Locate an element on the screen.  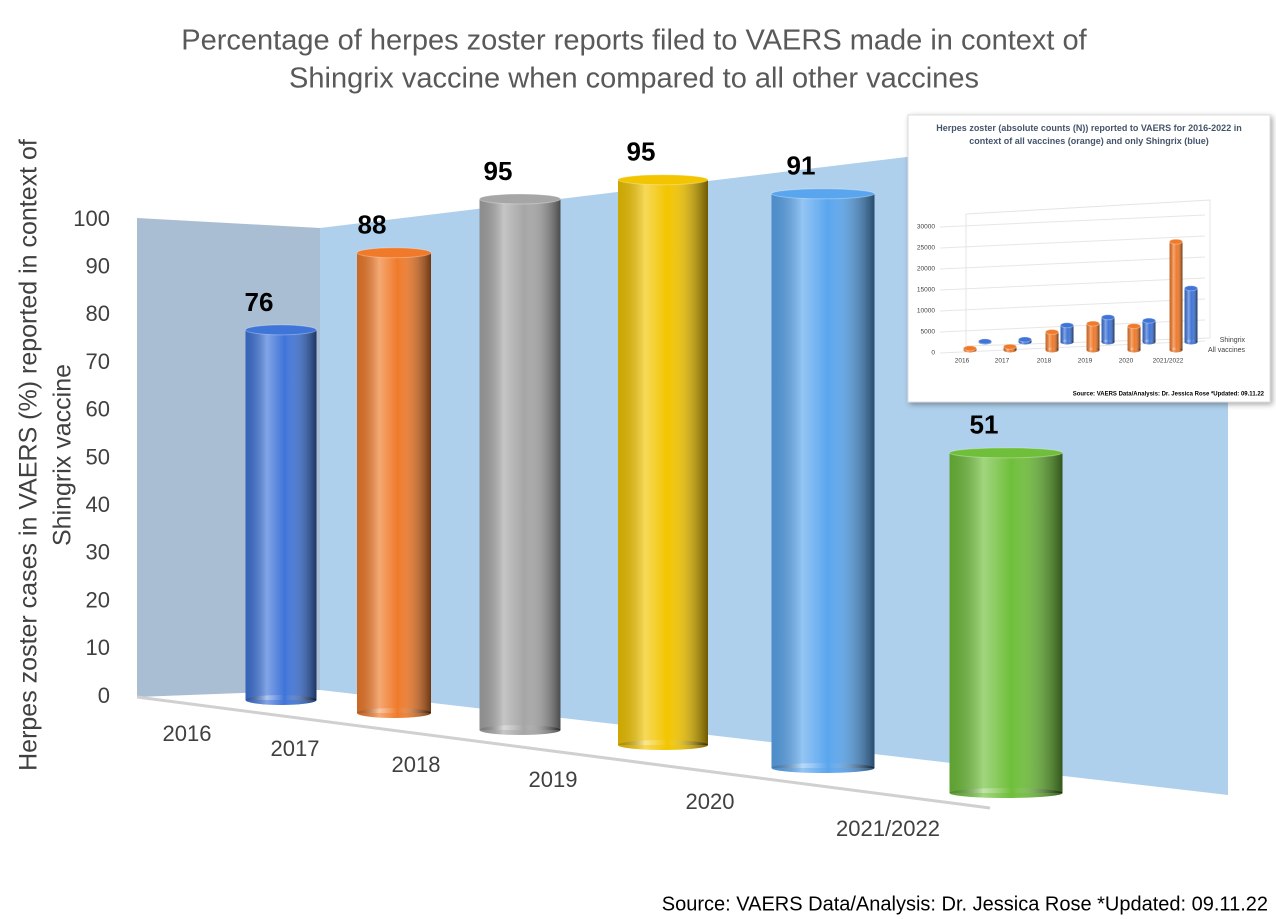
y-tick-label: 20 is located at coordinates (98, 599).